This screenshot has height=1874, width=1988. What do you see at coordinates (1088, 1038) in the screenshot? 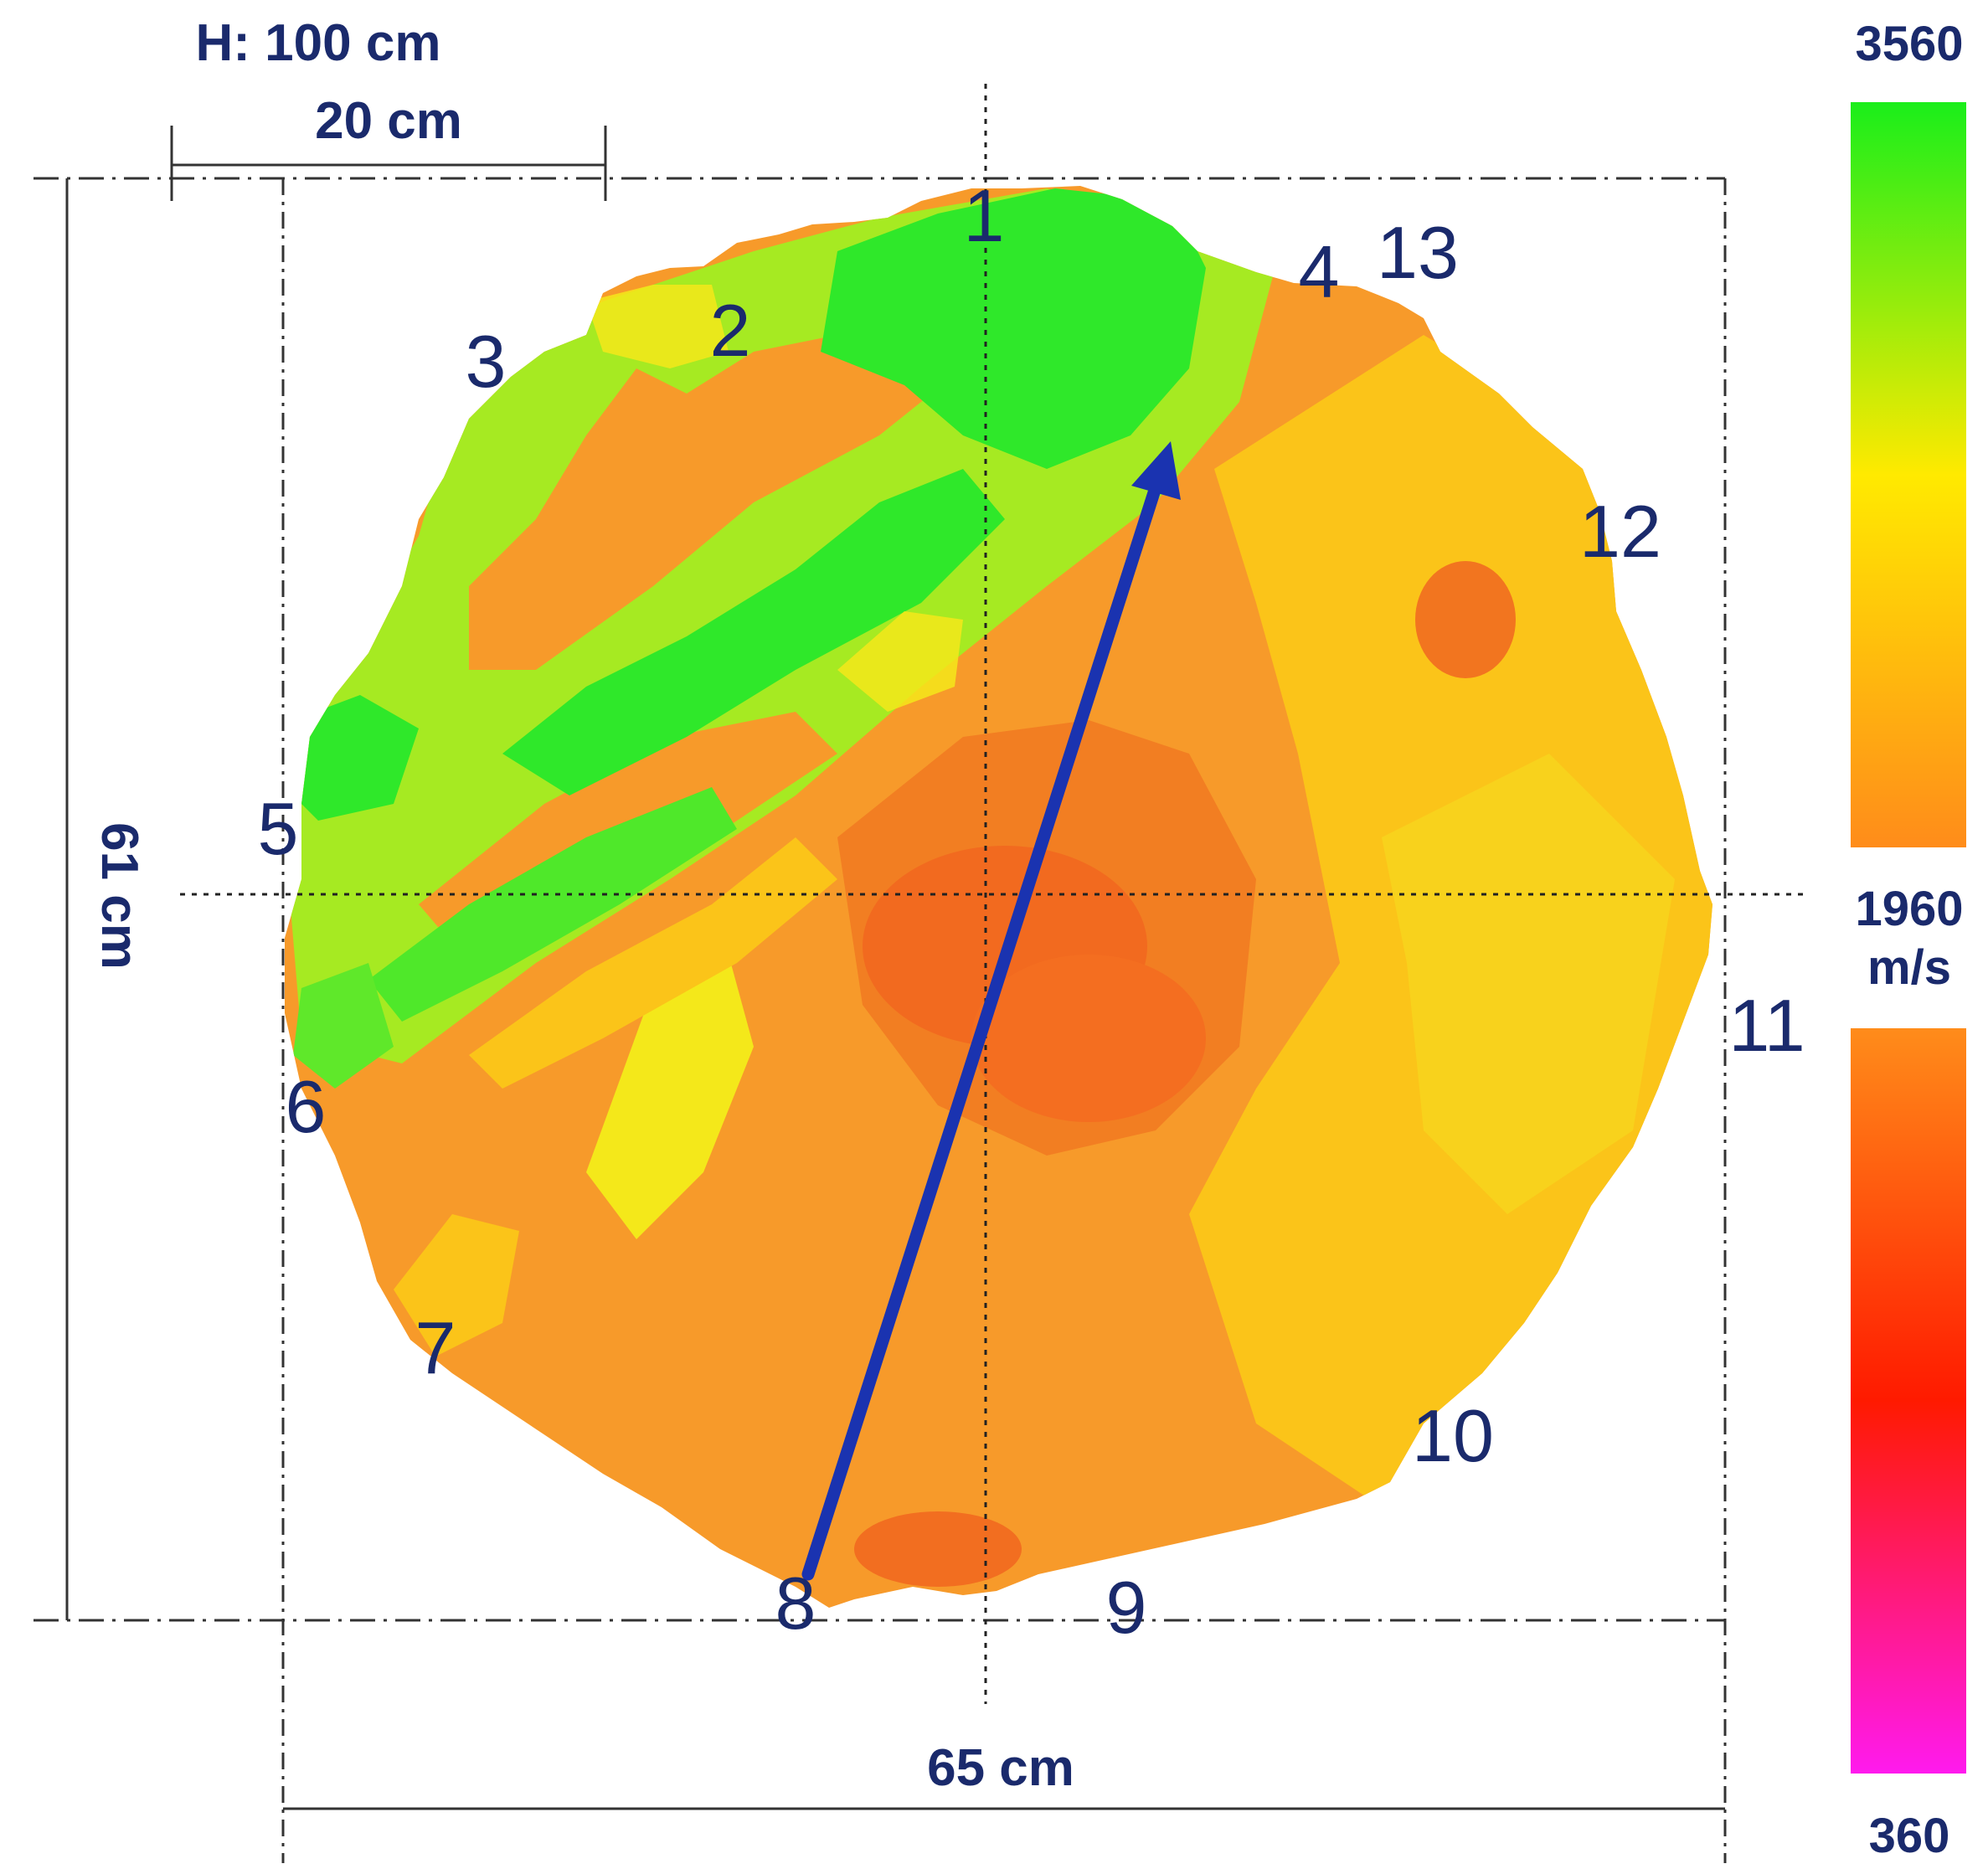
I see `map-right-dark-core` at bounding box center [1088, 1038].